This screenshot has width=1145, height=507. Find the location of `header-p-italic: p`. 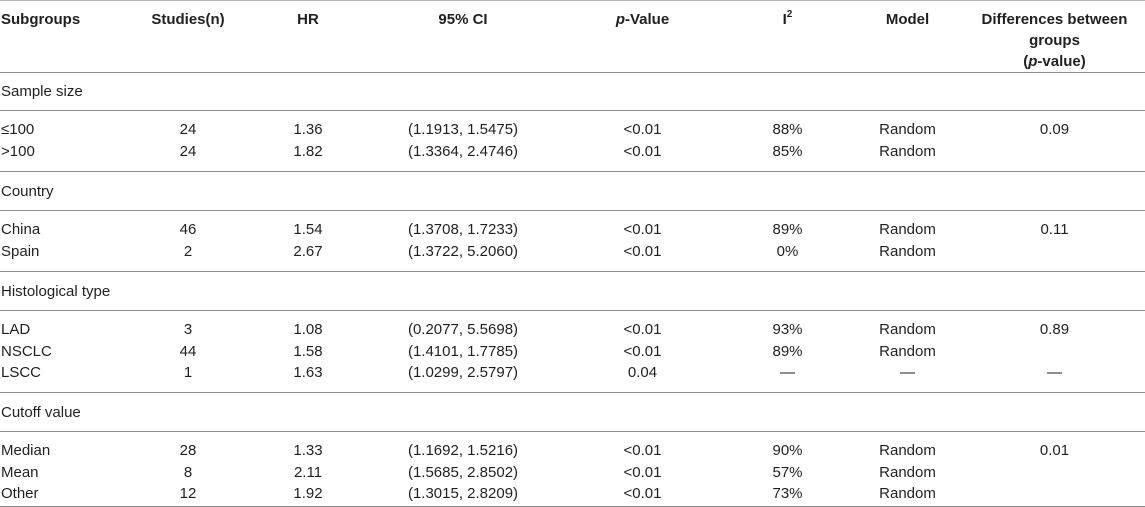

header-p-italic: p is located at coordinates (620, 19).